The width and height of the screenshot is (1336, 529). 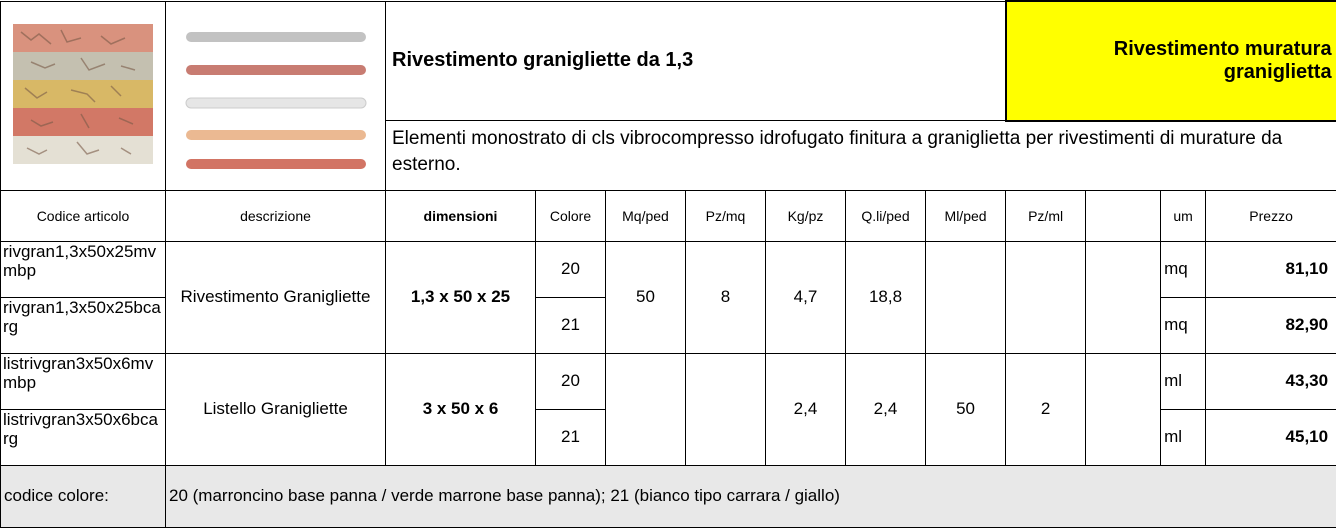 I want to click on pz-ml, so click(x=1046, y=297).